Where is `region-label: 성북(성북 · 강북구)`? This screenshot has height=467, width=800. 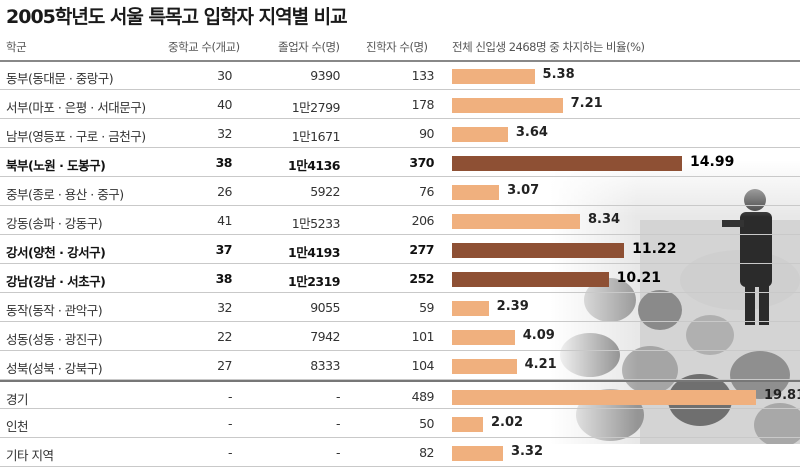 region-label: 성북(성북 · 강북구) is located at coordinates (54, 368).